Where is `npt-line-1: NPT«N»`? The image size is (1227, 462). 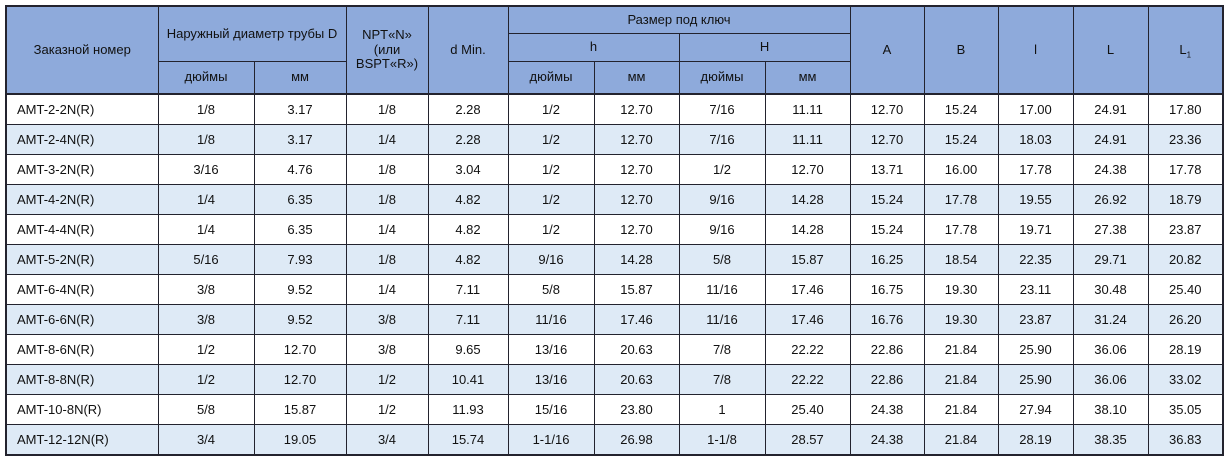
npt-line-1: NPT«N» is located at coordinates (387, 34).